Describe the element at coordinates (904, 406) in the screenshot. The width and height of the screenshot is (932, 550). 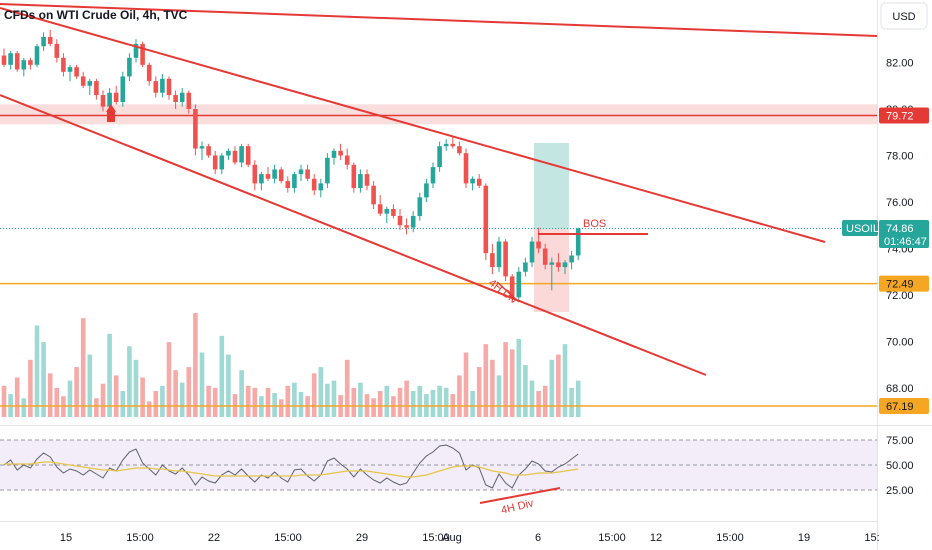
I see `price-tag-box` at that location.